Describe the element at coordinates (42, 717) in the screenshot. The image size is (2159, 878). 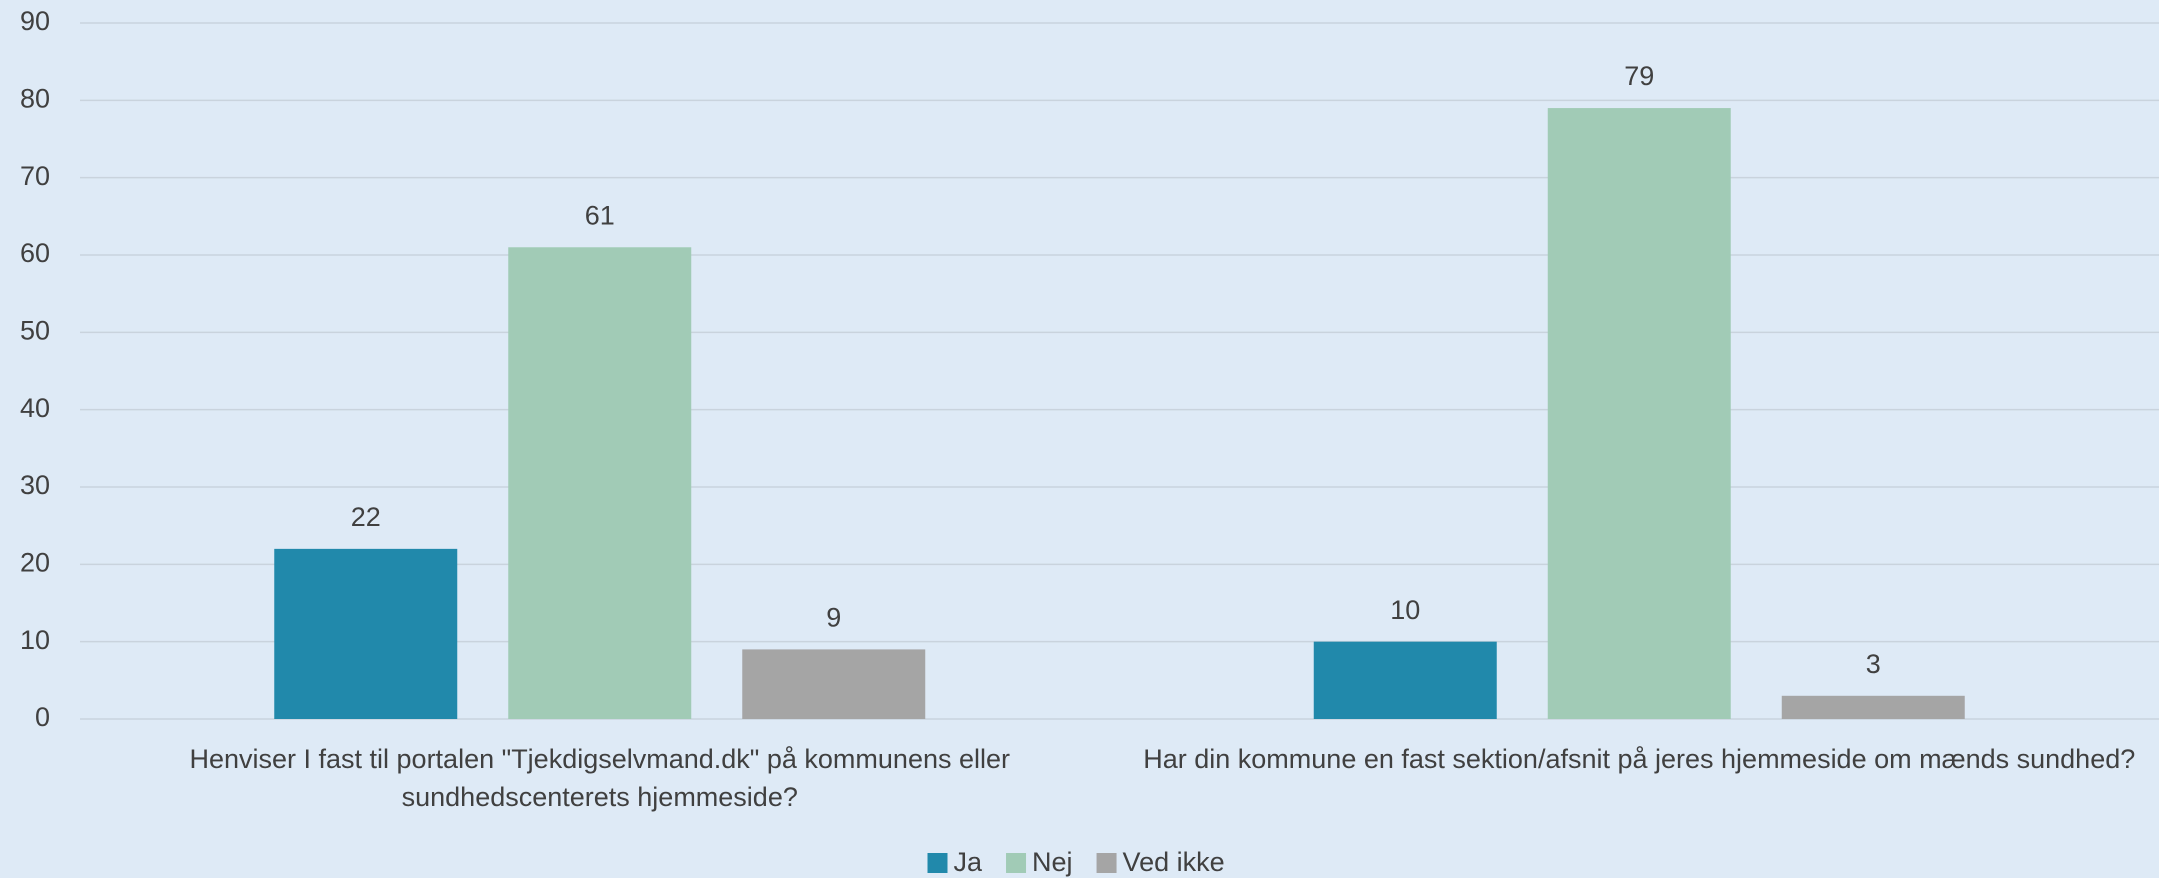
I see `y-tick-label: 0` at that location.